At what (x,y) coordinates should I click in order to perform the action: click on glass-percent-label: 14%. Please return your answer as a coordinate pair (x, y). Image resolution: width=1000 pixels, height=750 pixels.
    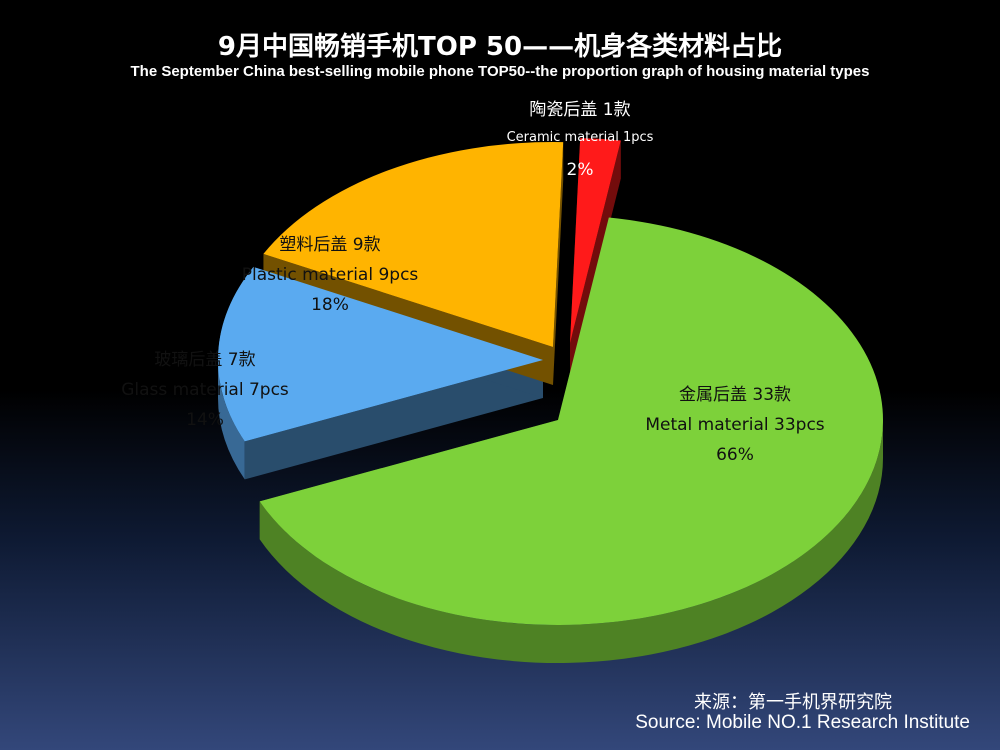
    Looking at the image, I should click on (205, 420).